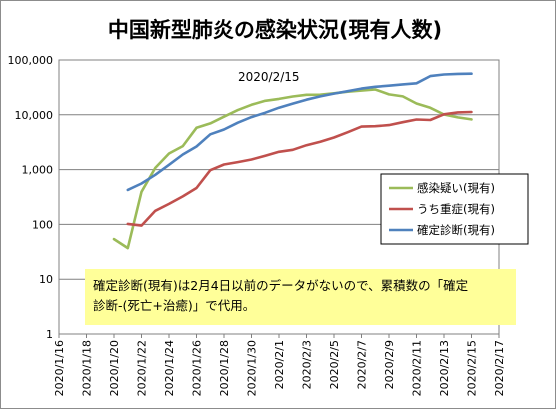 The width and height of the screenshot is (556, 410). I want to click on x-tick-label: 2020/2/9, so click(389, 364).